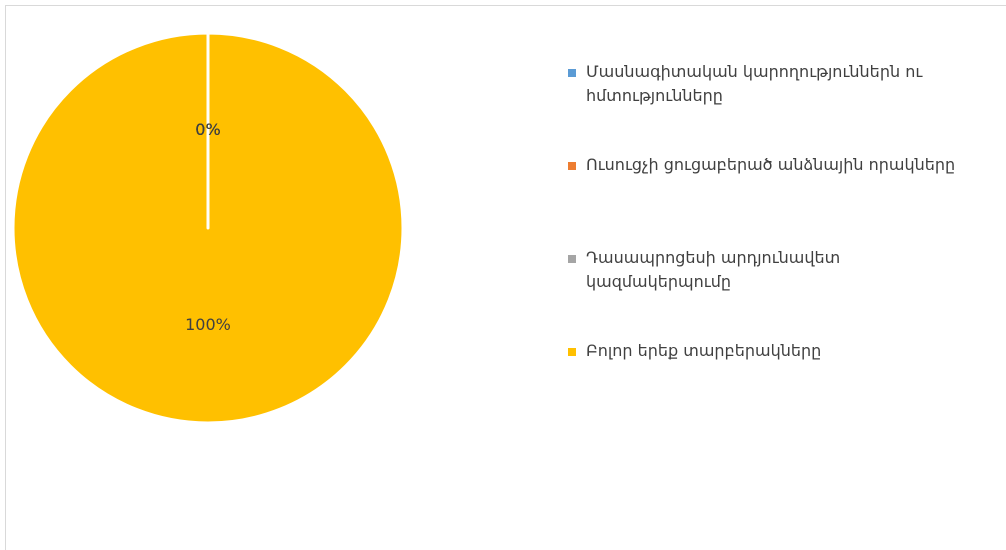  I want to click on legend-item: Դասապրոցեսի արդյունավետ կազմակերպումը, so click(768, 270).